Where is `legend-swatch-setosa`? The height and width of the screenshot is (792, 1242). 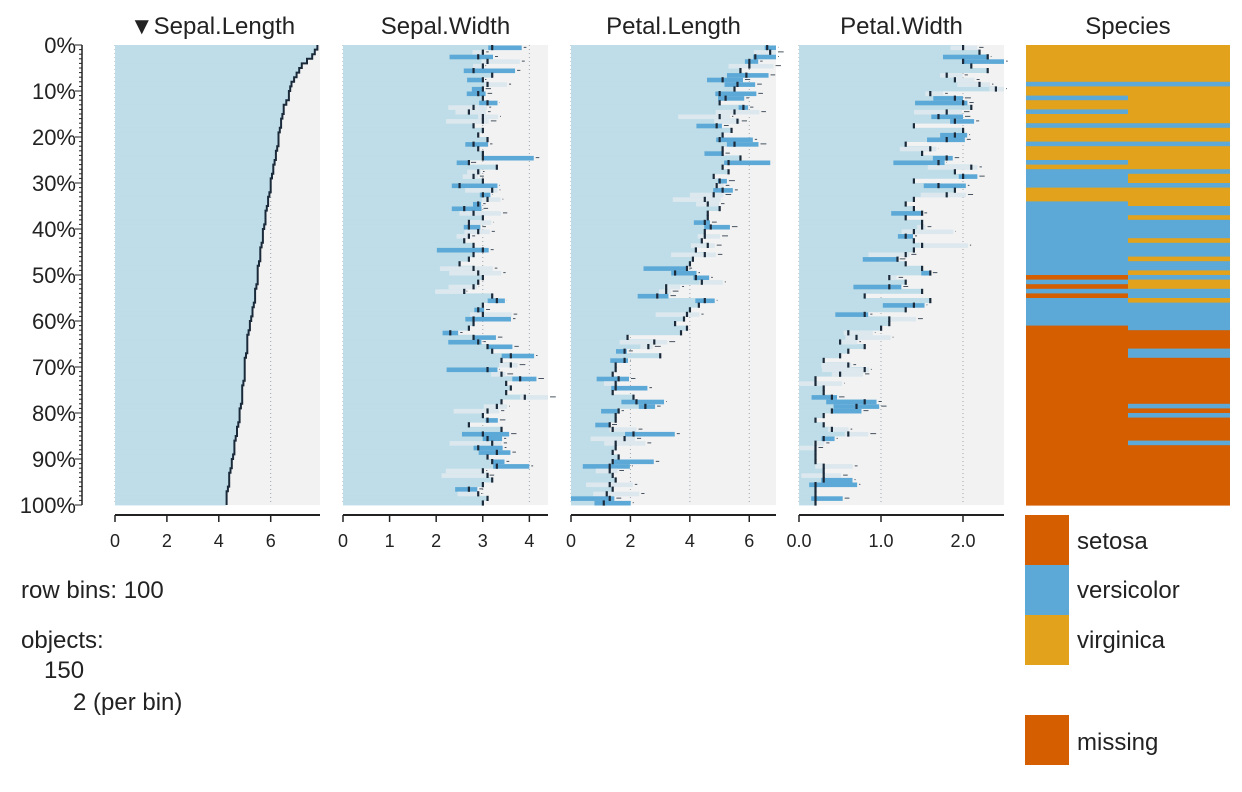 legend-swatch-setosa is located at coordinates (1047, 540).